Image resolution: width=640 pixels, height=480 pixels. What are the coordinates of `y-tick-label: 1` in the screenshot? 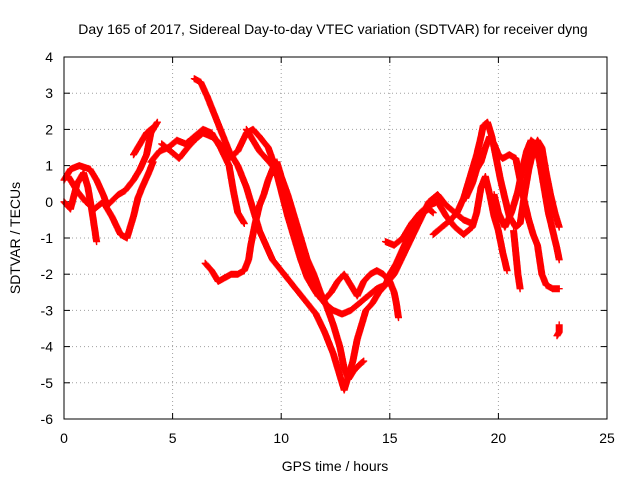 It's located at (49, 166).